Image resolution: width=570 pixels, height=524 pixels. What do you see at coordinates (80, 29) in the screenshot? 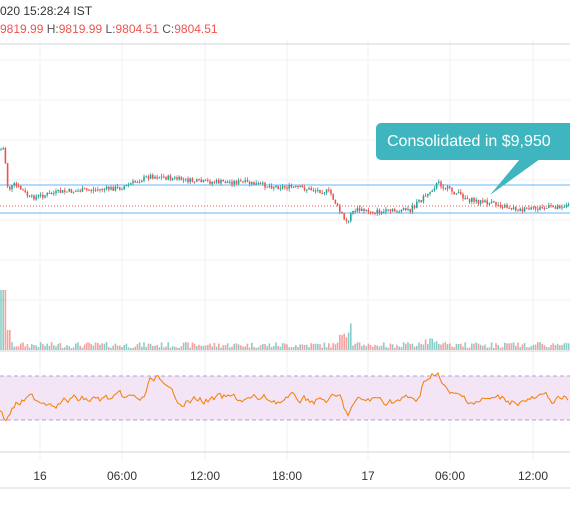
I see `high-value: 9819.99` at bounding box center [80, 29].